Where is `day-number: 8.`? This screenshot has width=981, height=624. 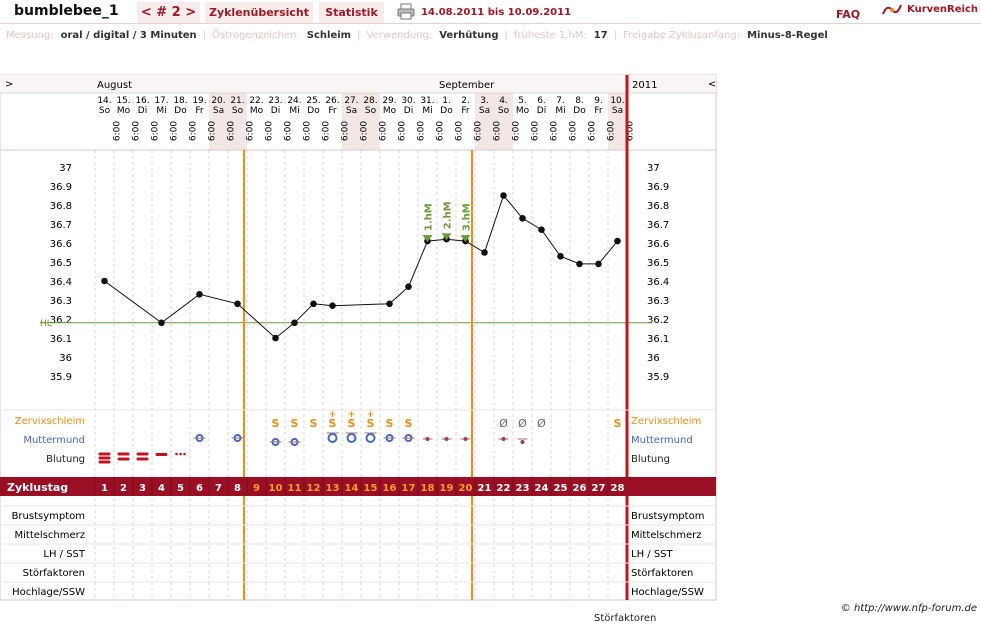
day-number: 8. is located at coordinates (579, 101).